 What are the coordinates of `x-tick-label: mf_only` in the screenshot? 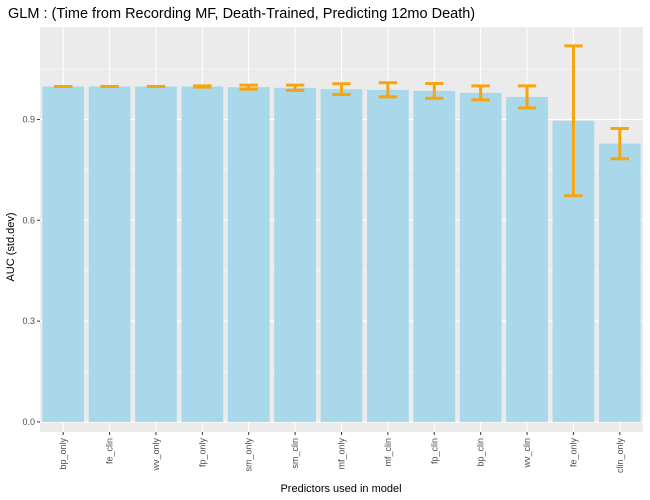 It's located at (342, 454).